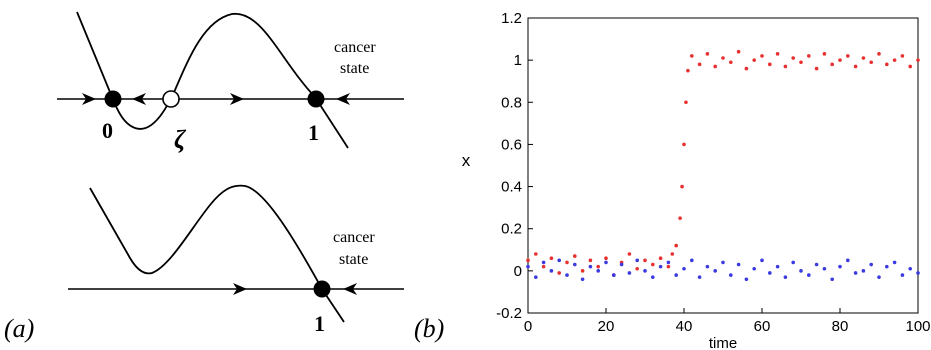  I want to click on x-axis: 0 20 40 60 80 100, so click(727, 321).